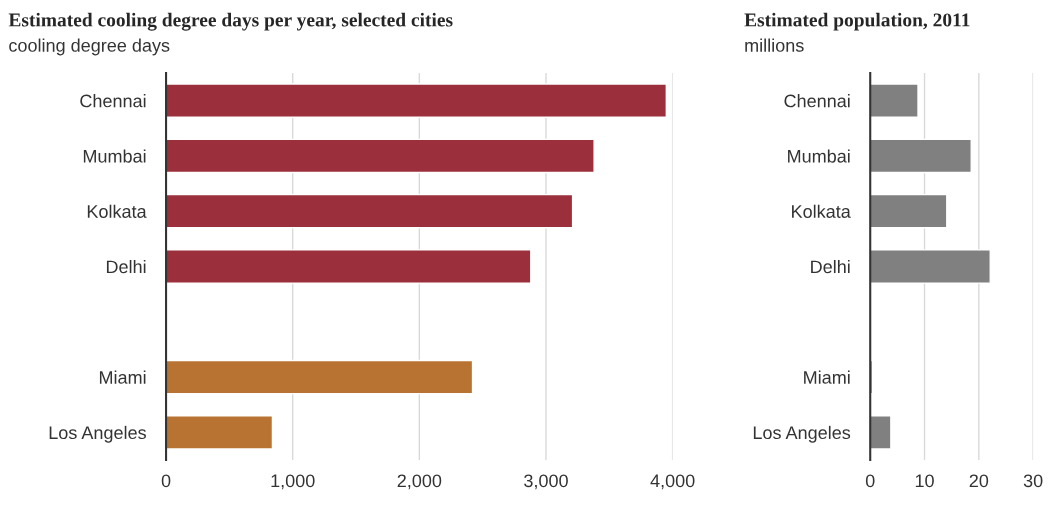 The image size is (1051, 514). Describe the element at coordinates (857, 21) in the screenshot. I see `chart-title: Estimated population, 2011` at that location.